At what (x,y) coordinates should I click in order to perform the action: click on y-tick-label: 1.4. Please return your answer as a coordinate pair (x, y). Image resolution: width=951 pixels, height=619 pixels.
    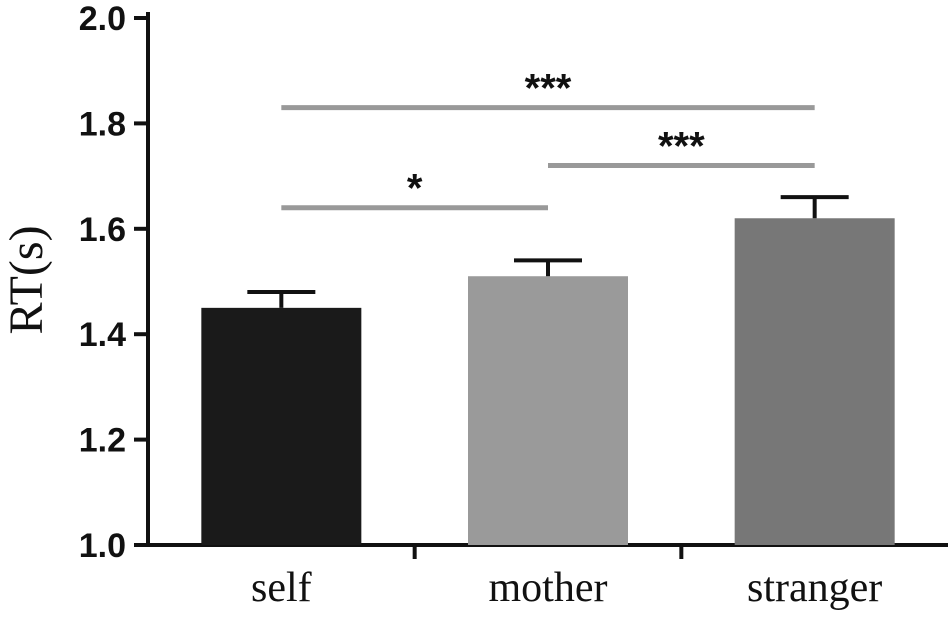
    Looking at the image, I should click on (102, 335).